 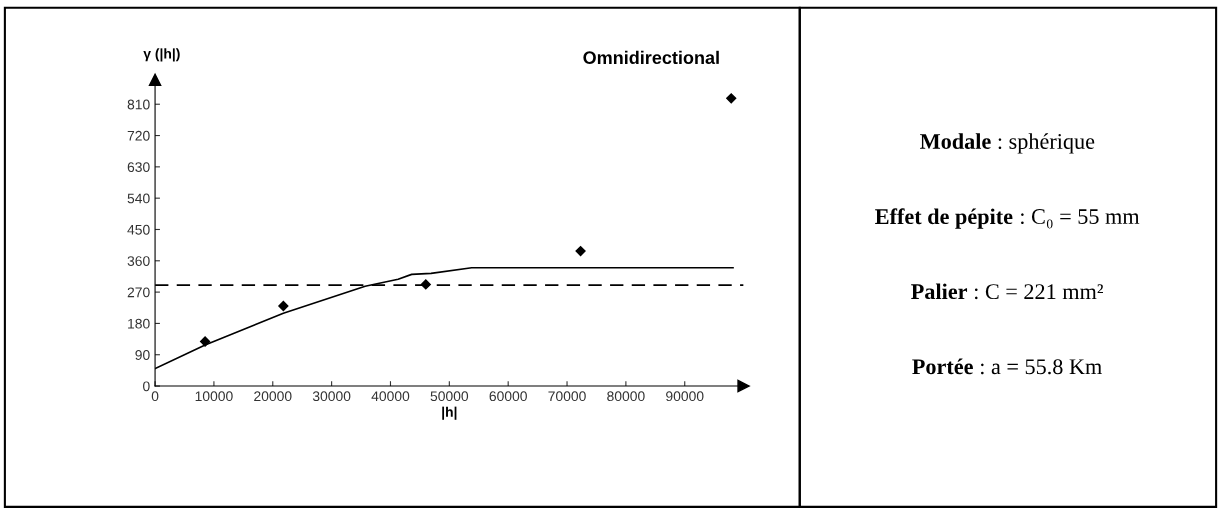 What do you see at coordinates (155, 396) in the screenshot?
I see `x-tick-label: 0` at bounding box center [155, 396].